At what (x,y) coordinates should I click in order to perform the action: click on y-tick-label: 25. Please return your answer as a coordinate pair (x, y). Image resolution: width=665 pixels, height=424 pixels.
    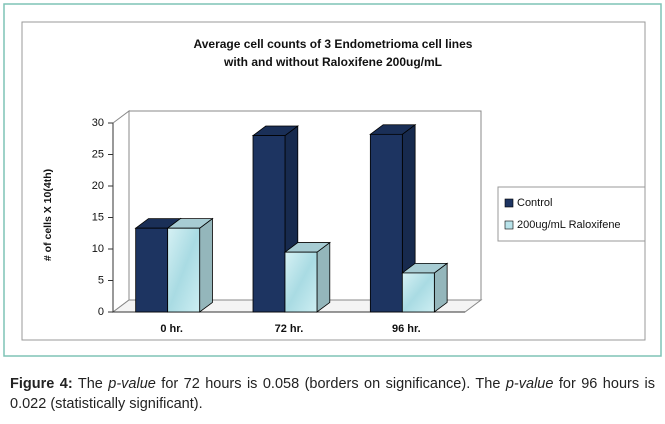
    Looking at the image, I should click on (98, 154).